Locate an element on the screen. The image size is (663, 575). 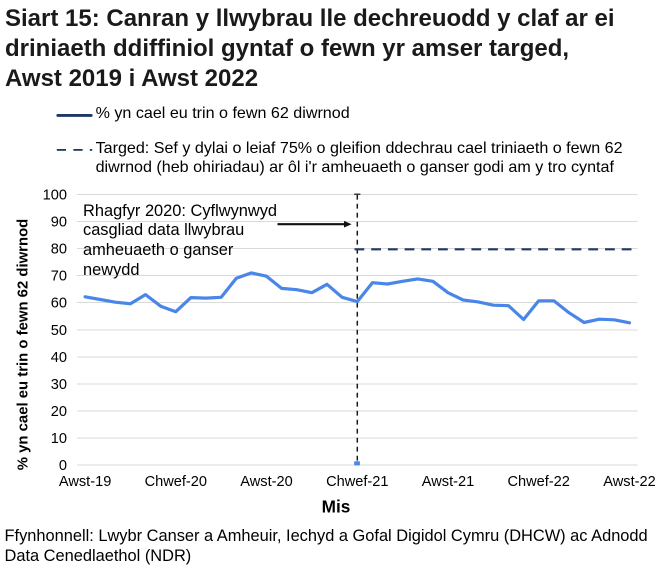
svg-text: Mis is located at coordinates (336, 506).